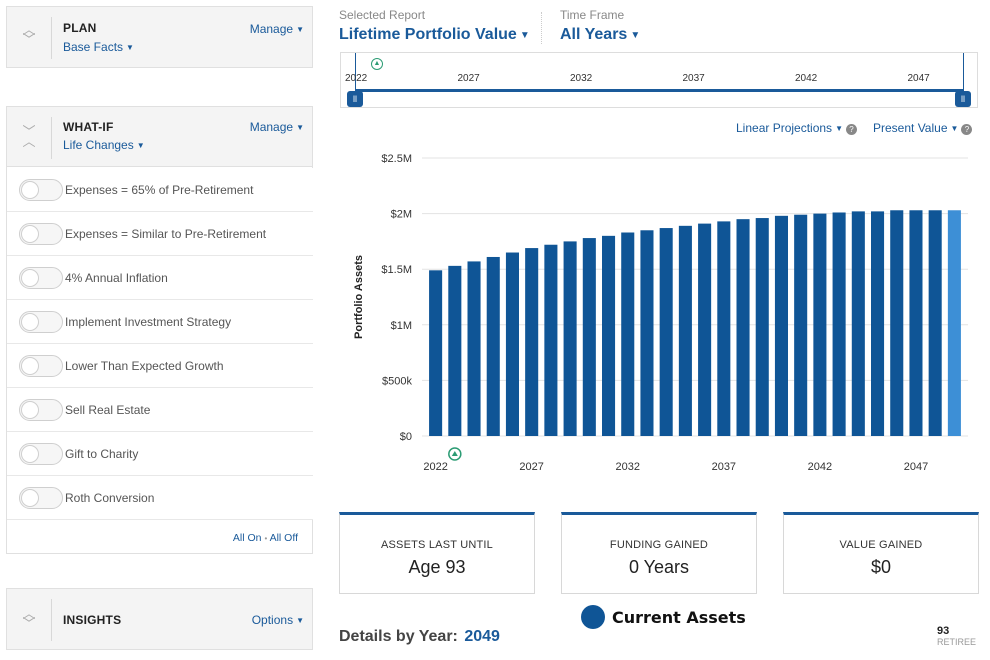 The width and height of the screenshot is (990, 660). What do you see at coordinates (401, 215) in the screenshot?
I see `y-tick-label: $2M` at bounding box center [401, 215].